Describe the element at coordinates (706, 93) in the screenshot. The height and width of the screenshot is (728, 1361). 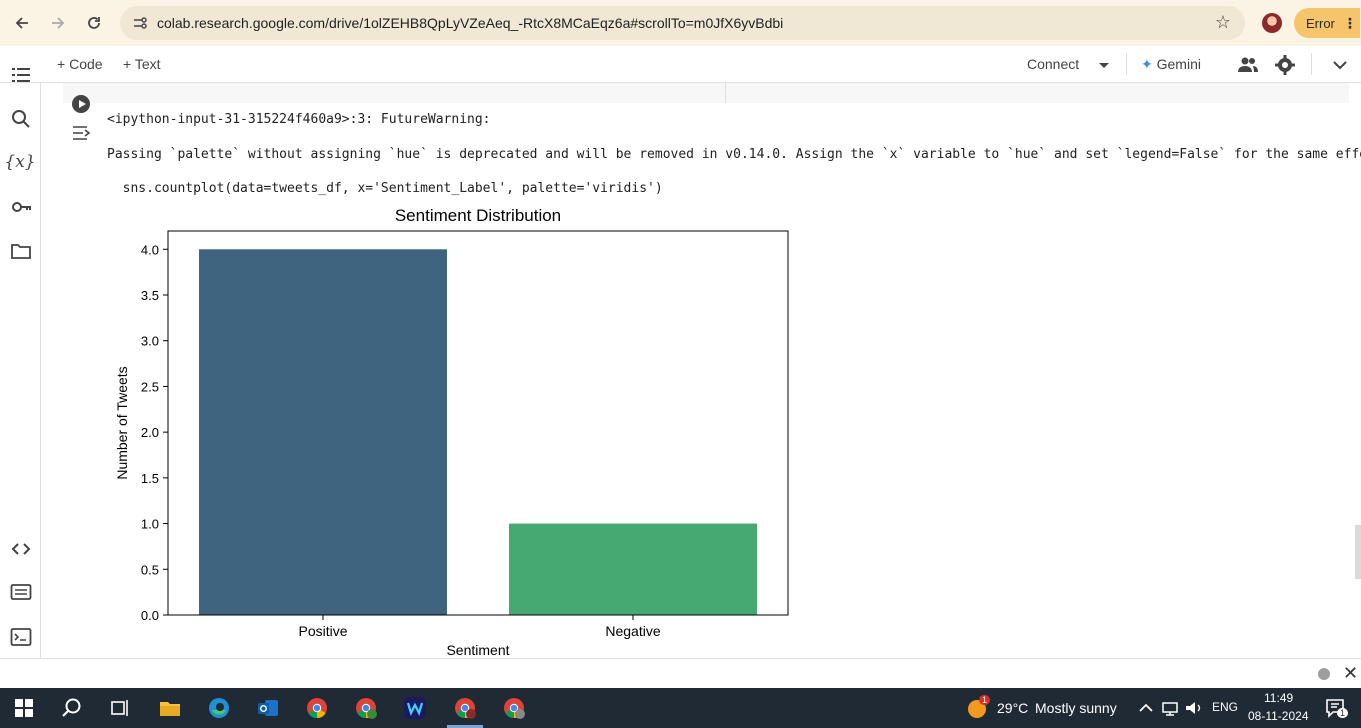
I see `code-cell-bottom` at that location.